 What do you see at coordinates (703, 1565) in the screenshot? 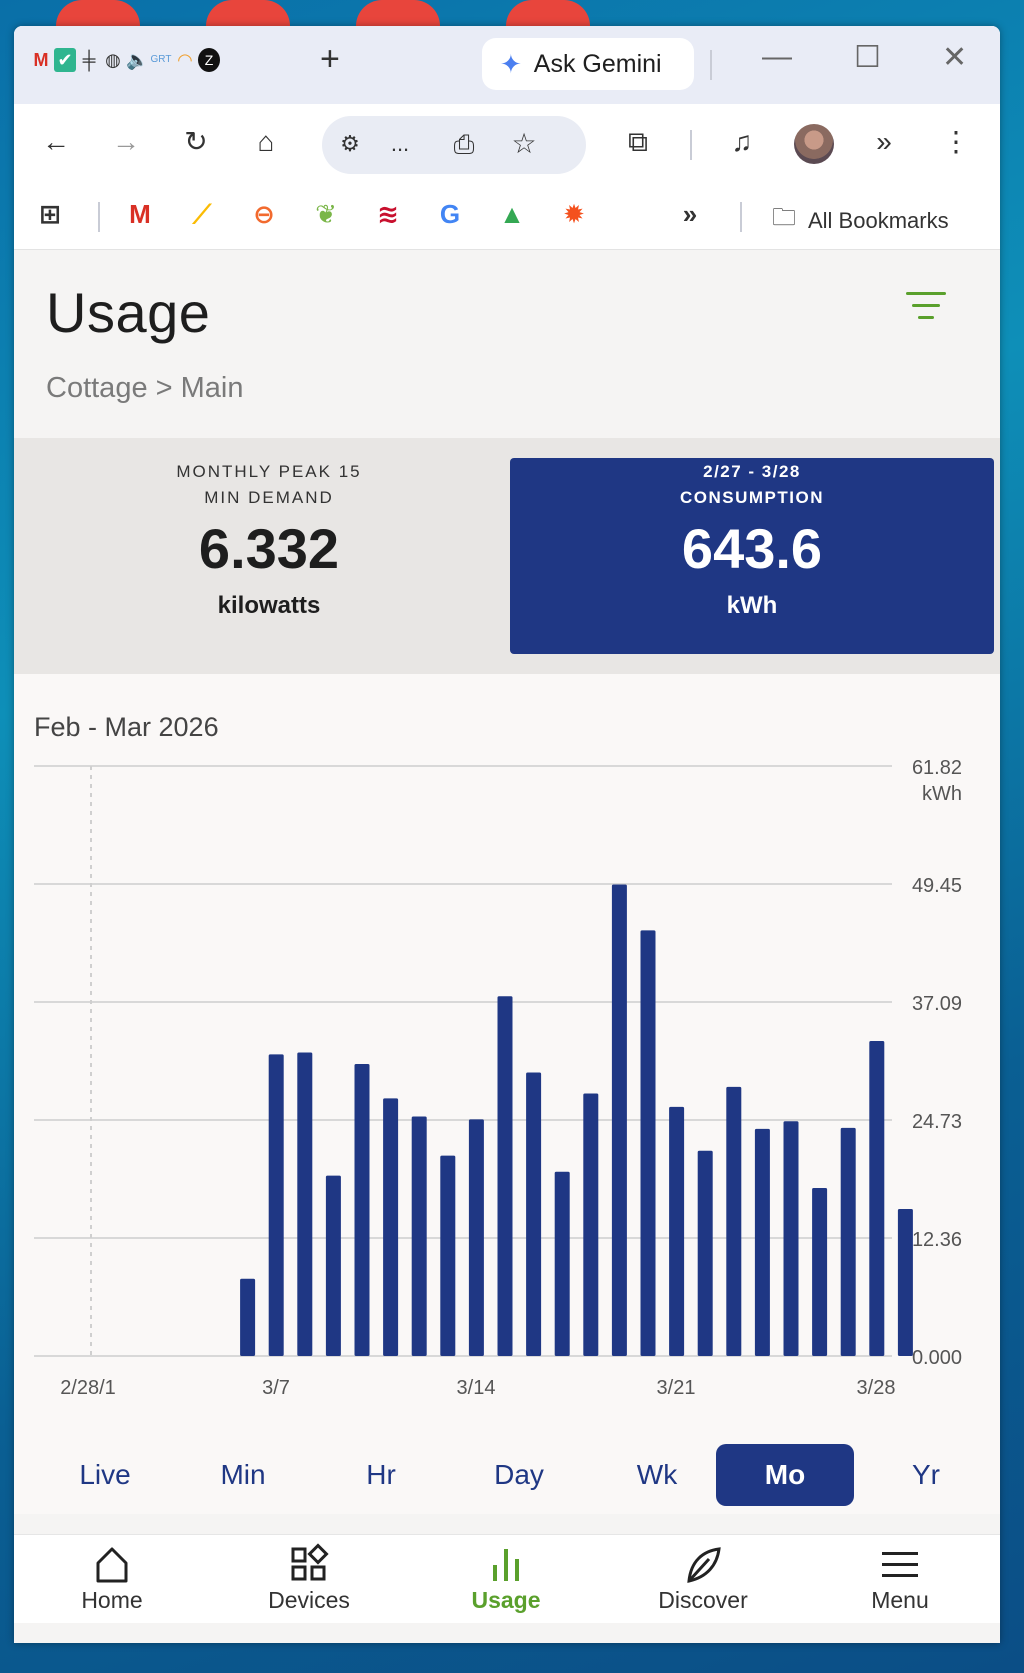
I see `leaf-icon` at bounding box center [703, 1565].